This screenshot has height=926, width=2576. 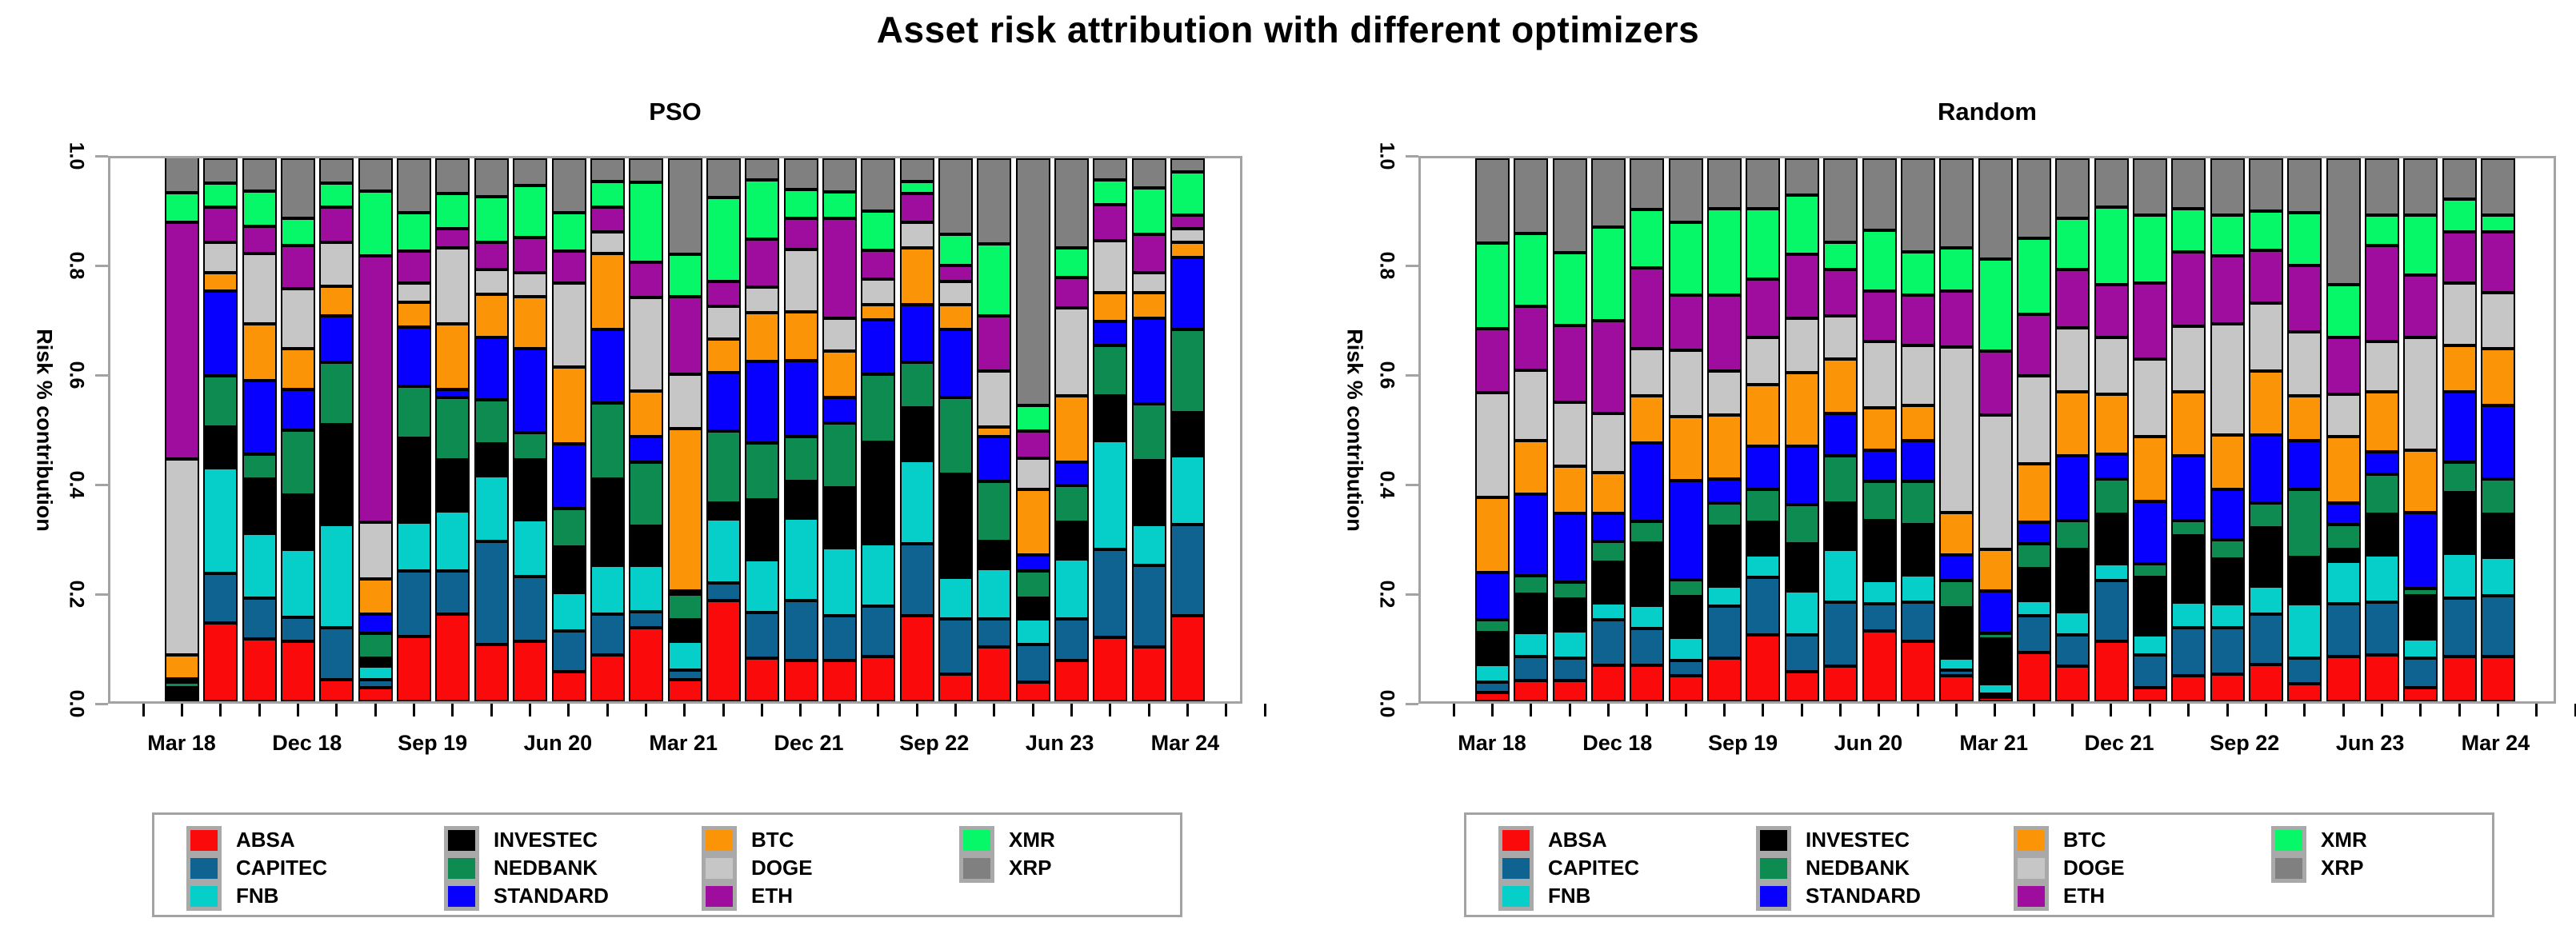 I want to click on eth-swatch, so click(x=2031, y=896).